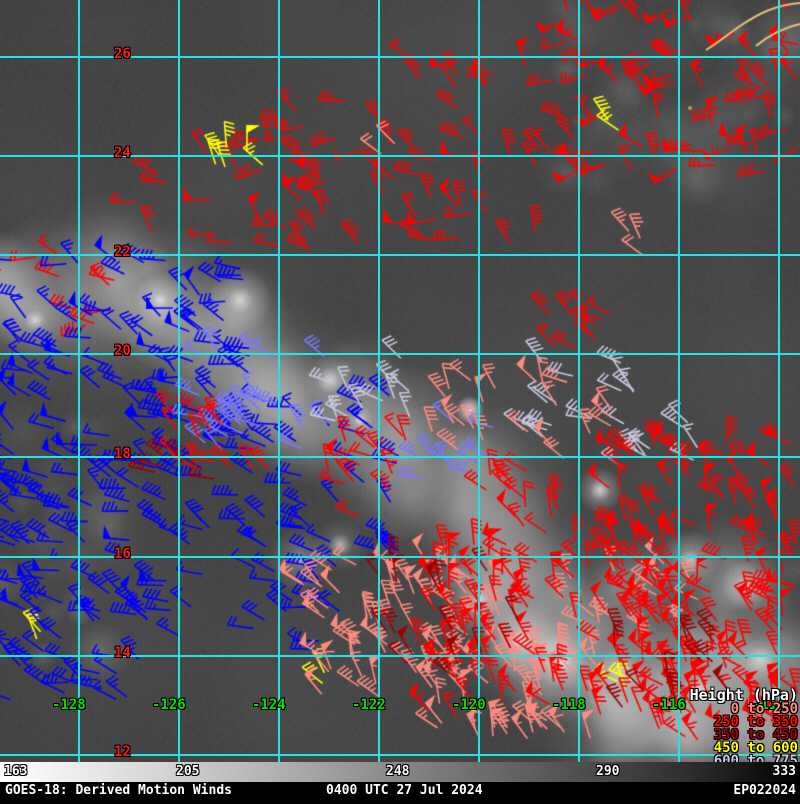 The width and height of the screenshot is (800, 804). I want to click on lon-label-6: -116, so click(669, 705).